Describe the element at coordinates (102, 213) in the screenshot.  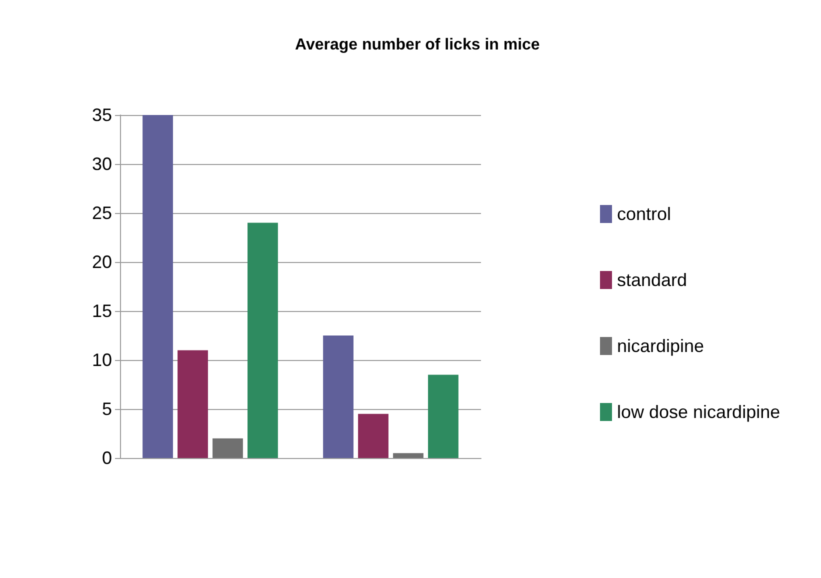
I see `y-tick-label: 25` at that location.